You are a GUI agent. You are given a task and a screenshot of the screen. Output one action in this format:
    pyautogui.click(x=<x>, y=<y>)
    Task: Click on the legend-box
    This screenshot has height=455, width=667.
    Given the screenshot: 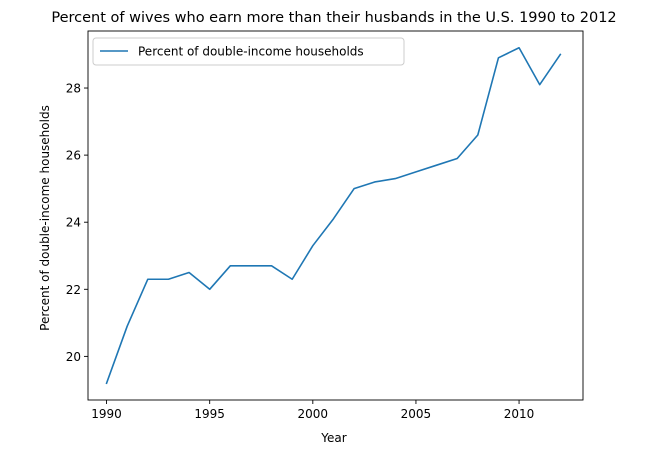 What is the action you would take?
    pyautogui.click(x=248, y=51)
    